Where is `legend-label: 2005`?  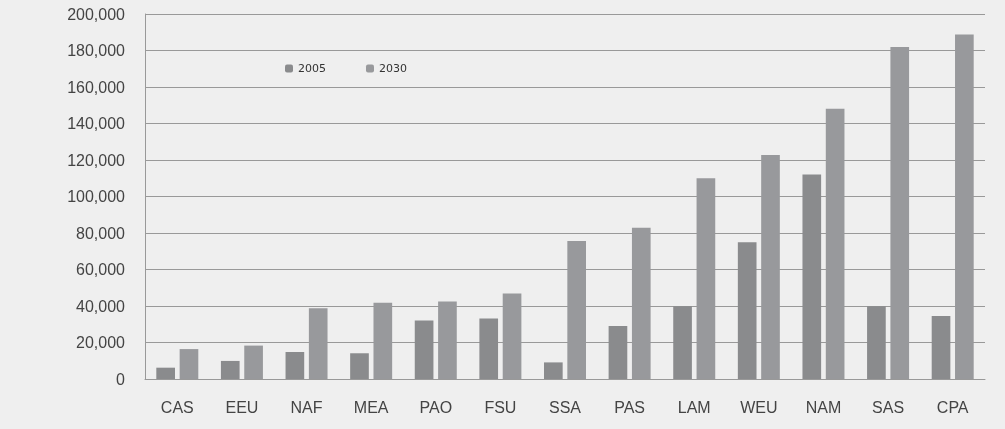
legend-label: 2005 is located at coordinates (312, 68).